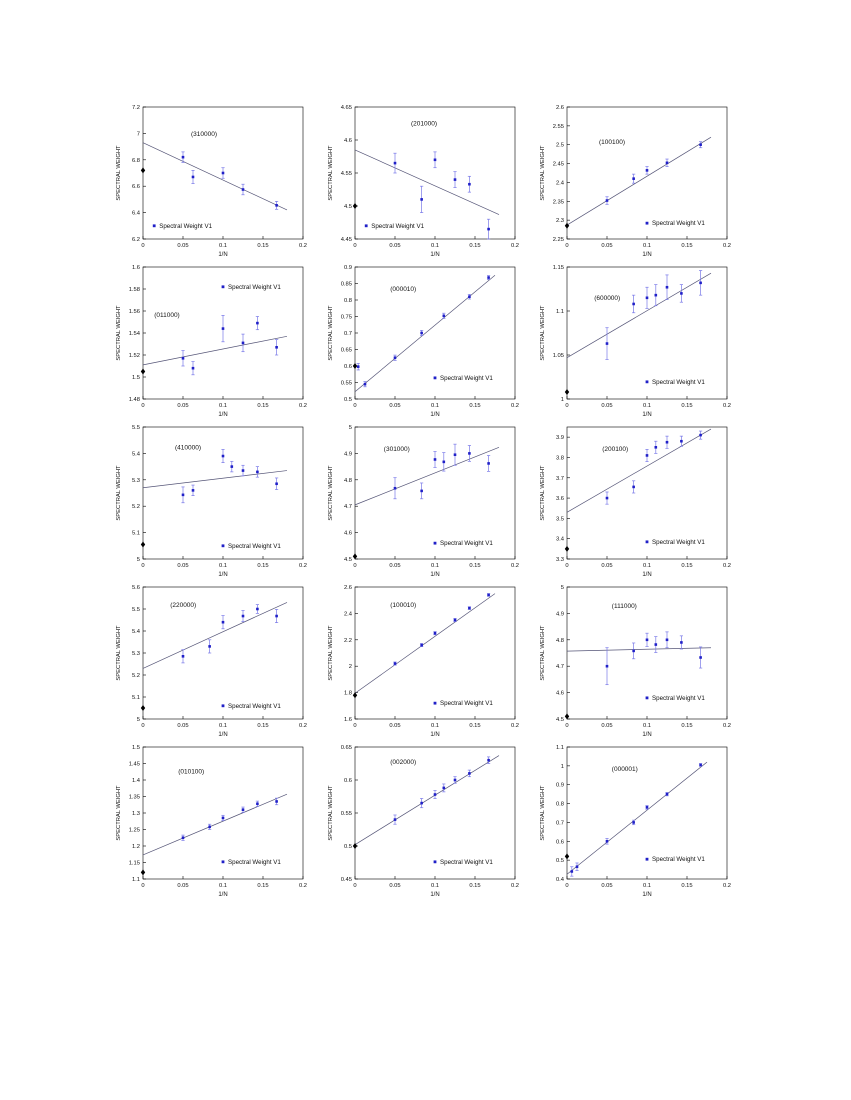 This screenshot has width=851, height=1100. I want to click on legend-marker-icon, so click(435, 378).